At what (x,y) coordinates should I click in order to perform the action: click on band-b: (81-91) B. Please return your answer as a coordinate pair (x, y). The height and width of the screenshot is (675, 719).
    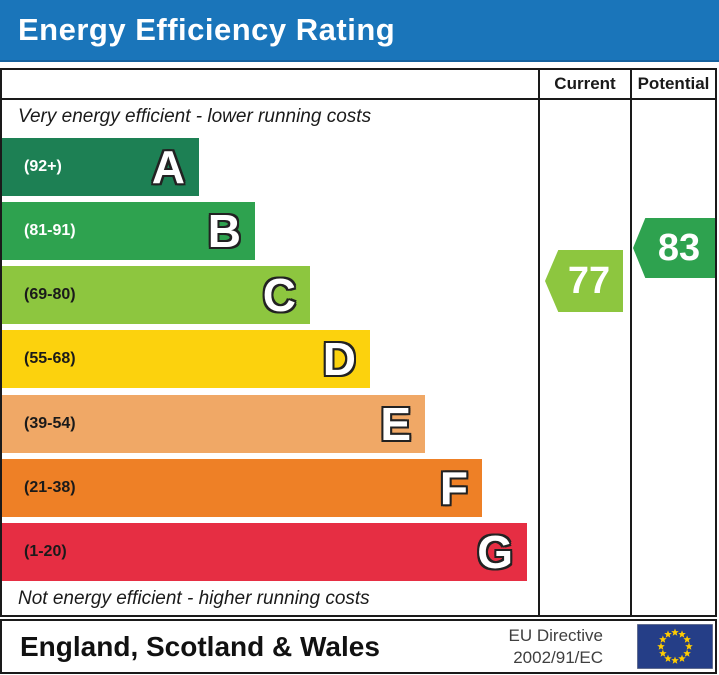
    Looking at the image, I should click on (128, 231).